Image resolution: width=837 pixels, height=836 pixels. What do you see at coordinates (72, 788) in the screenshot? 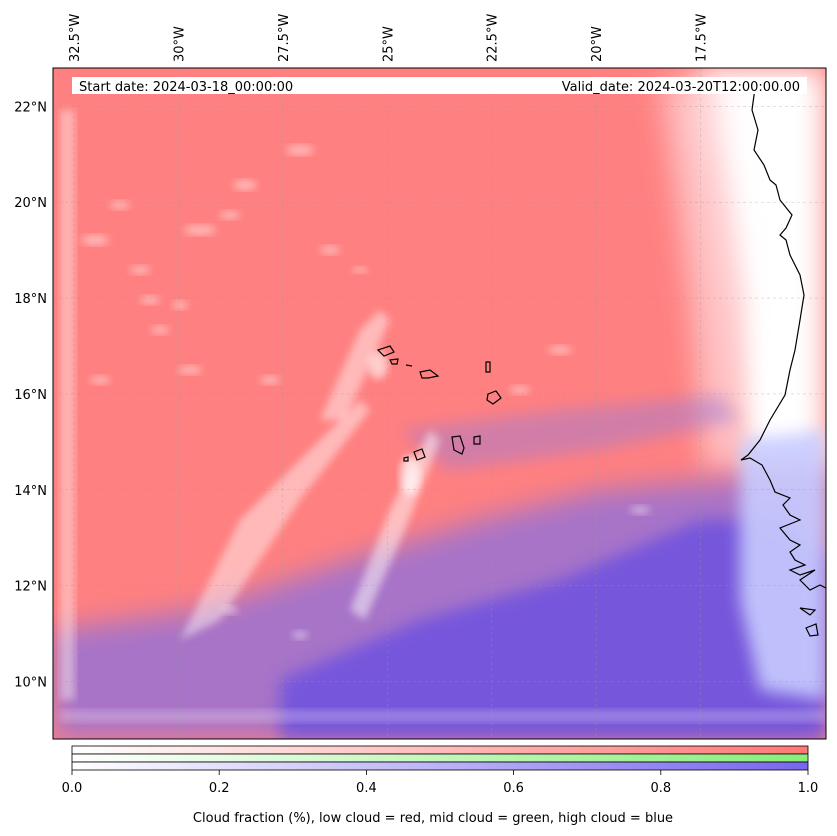
I see `colorbar-tick-label: 0.0` at bounding box center [72, 788].